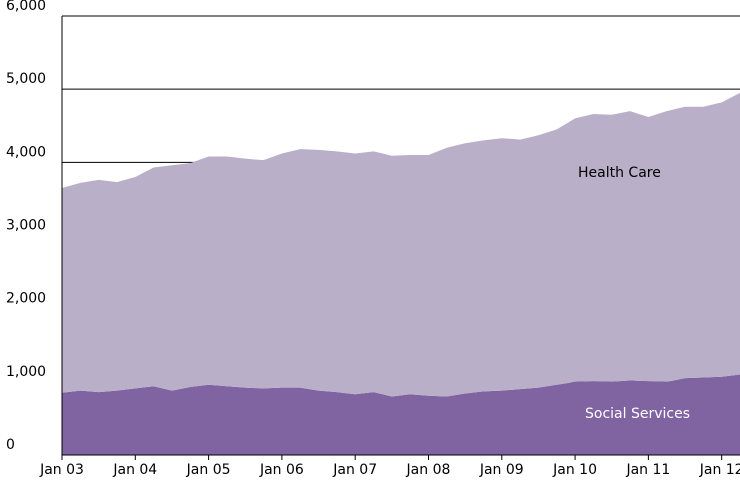  What do you see at coordinates (26, 299) in the screenshot?
I see `y-tick-label: 2,000` at bounding box center [26, 299].